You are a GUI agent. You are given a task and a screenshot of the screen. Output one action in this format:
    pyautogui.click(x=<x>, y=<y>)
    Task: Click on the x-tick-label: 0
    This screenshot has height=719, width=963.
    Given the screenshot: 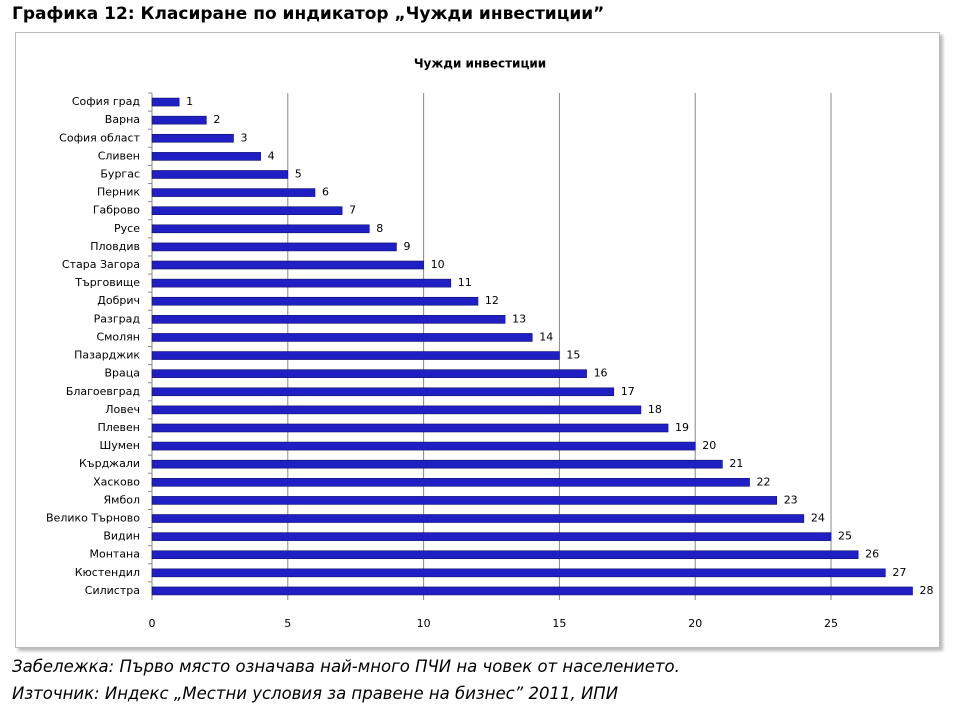 What is the action you would take?
    pyautogui.click(x=152, y=623)
    